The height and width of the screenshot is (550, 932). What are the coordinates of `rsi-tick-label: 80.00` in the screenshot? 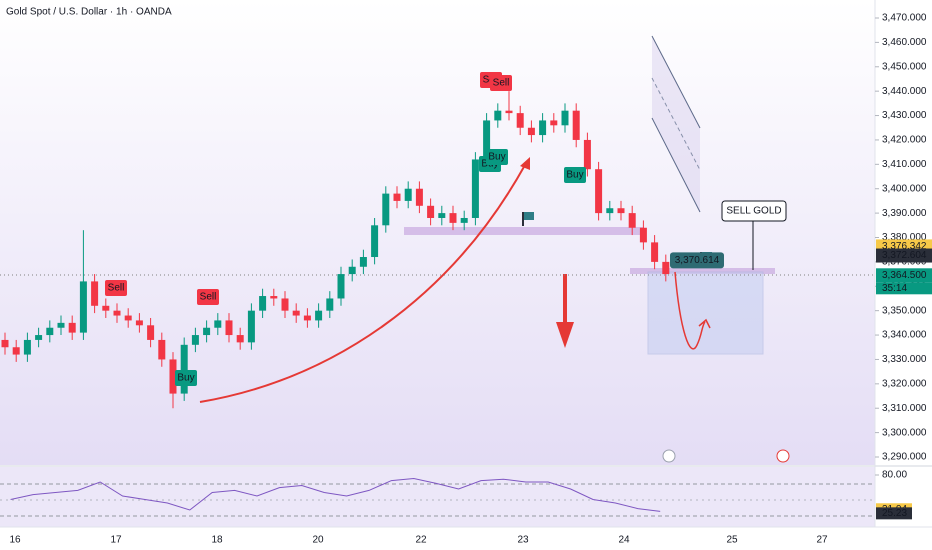 It's located at (894, 475).